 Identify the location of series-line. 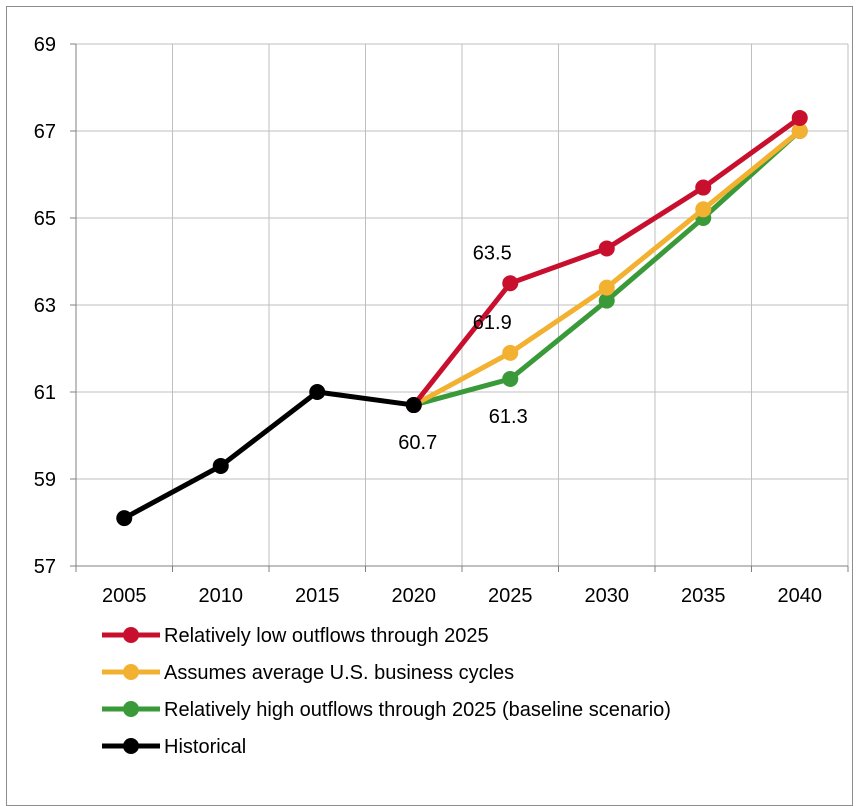
(269, 455).